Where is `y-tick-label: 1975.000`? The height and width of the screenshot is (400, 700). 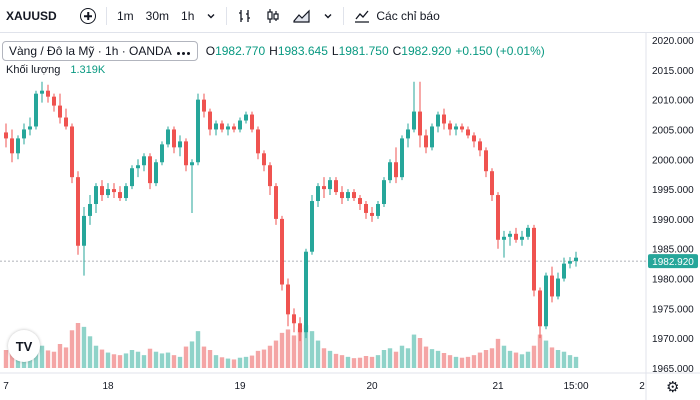 y-tick-label: 1975.000 is located at coordinates (673, 309).